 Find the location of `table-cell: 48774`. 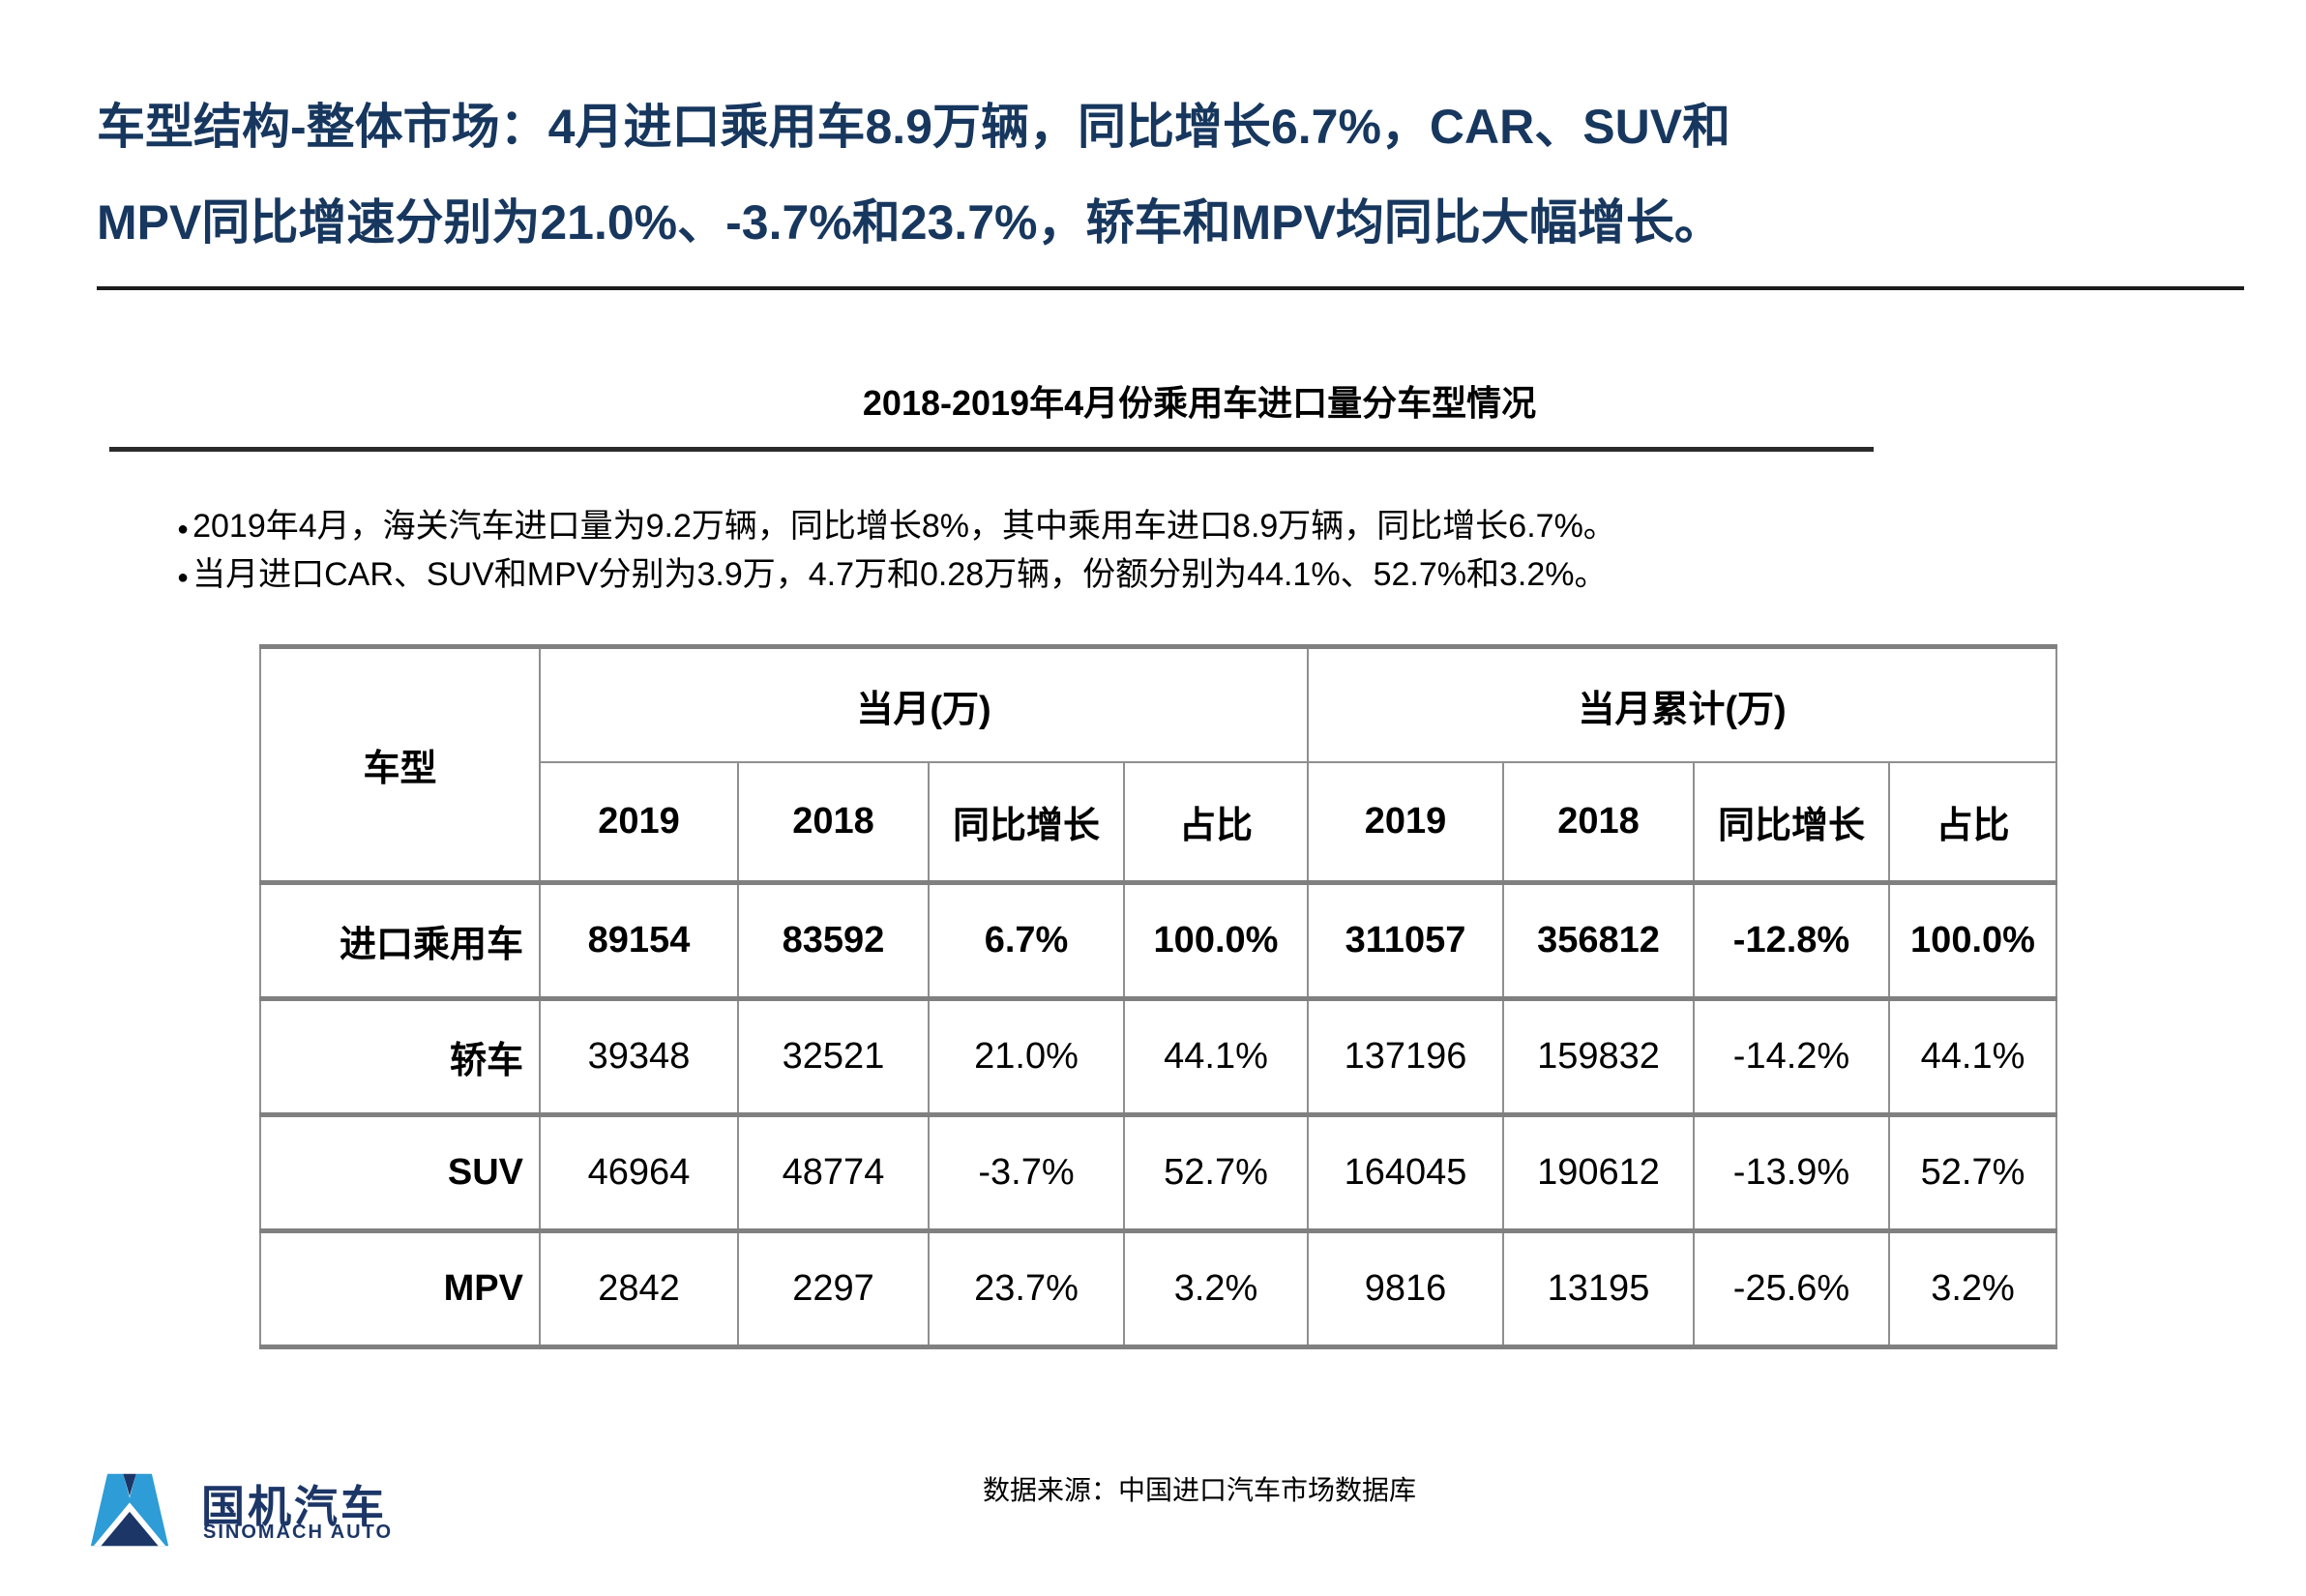

table-cell: 48774 is located at coordinates (833, 1173).